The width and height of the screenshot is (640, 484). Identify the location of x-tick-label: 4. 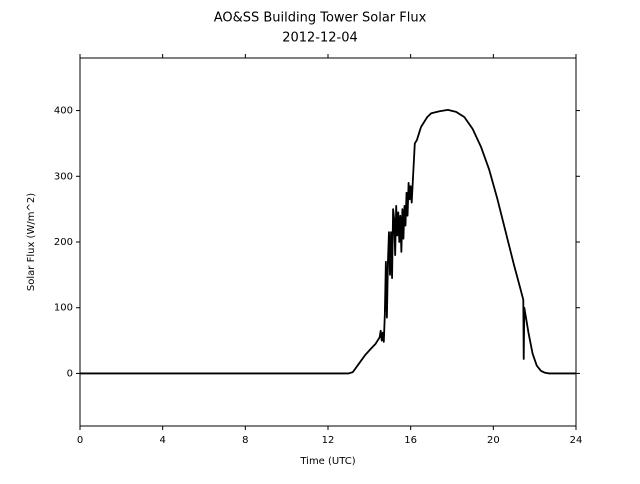
(162, 440).